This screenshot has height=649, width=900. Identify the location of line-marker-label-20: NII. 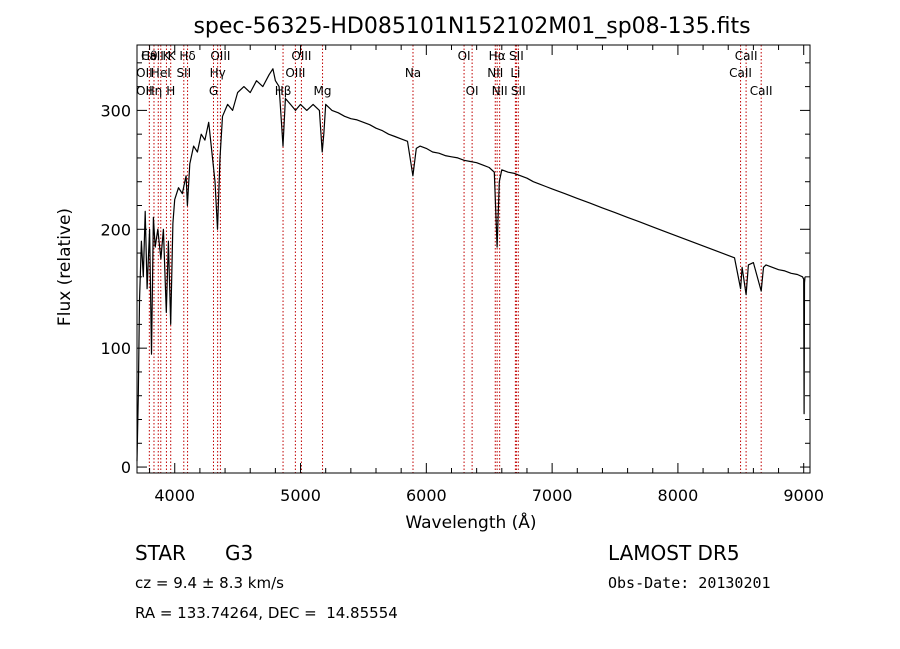
(500, 91).